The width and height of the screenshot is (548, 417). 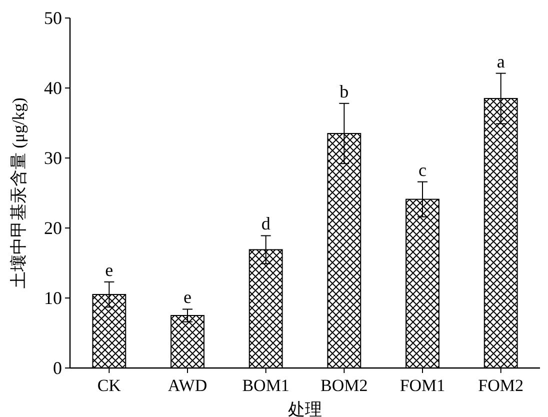 What do you see at coordinates (18, 193) in the screenshot?
I see `y-axis-title: 土壤中甲基汞含量 (μg/kg)` at bounding box center [18, 193].